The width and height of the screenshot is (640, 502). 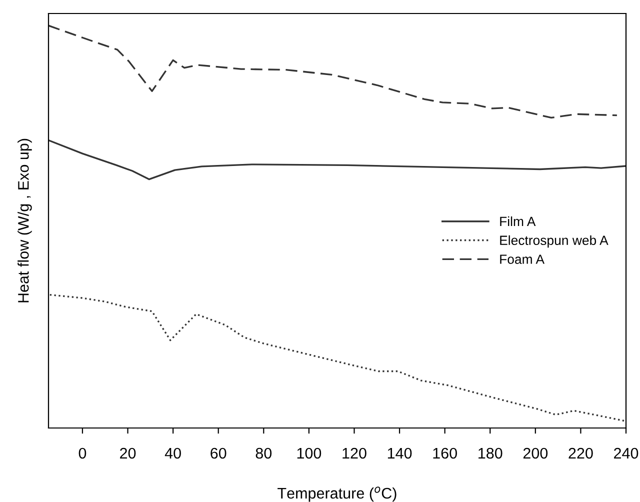 I want to click on y-axis-title: Heat flow (W/g , Exo up), so click(x=25, y=220).